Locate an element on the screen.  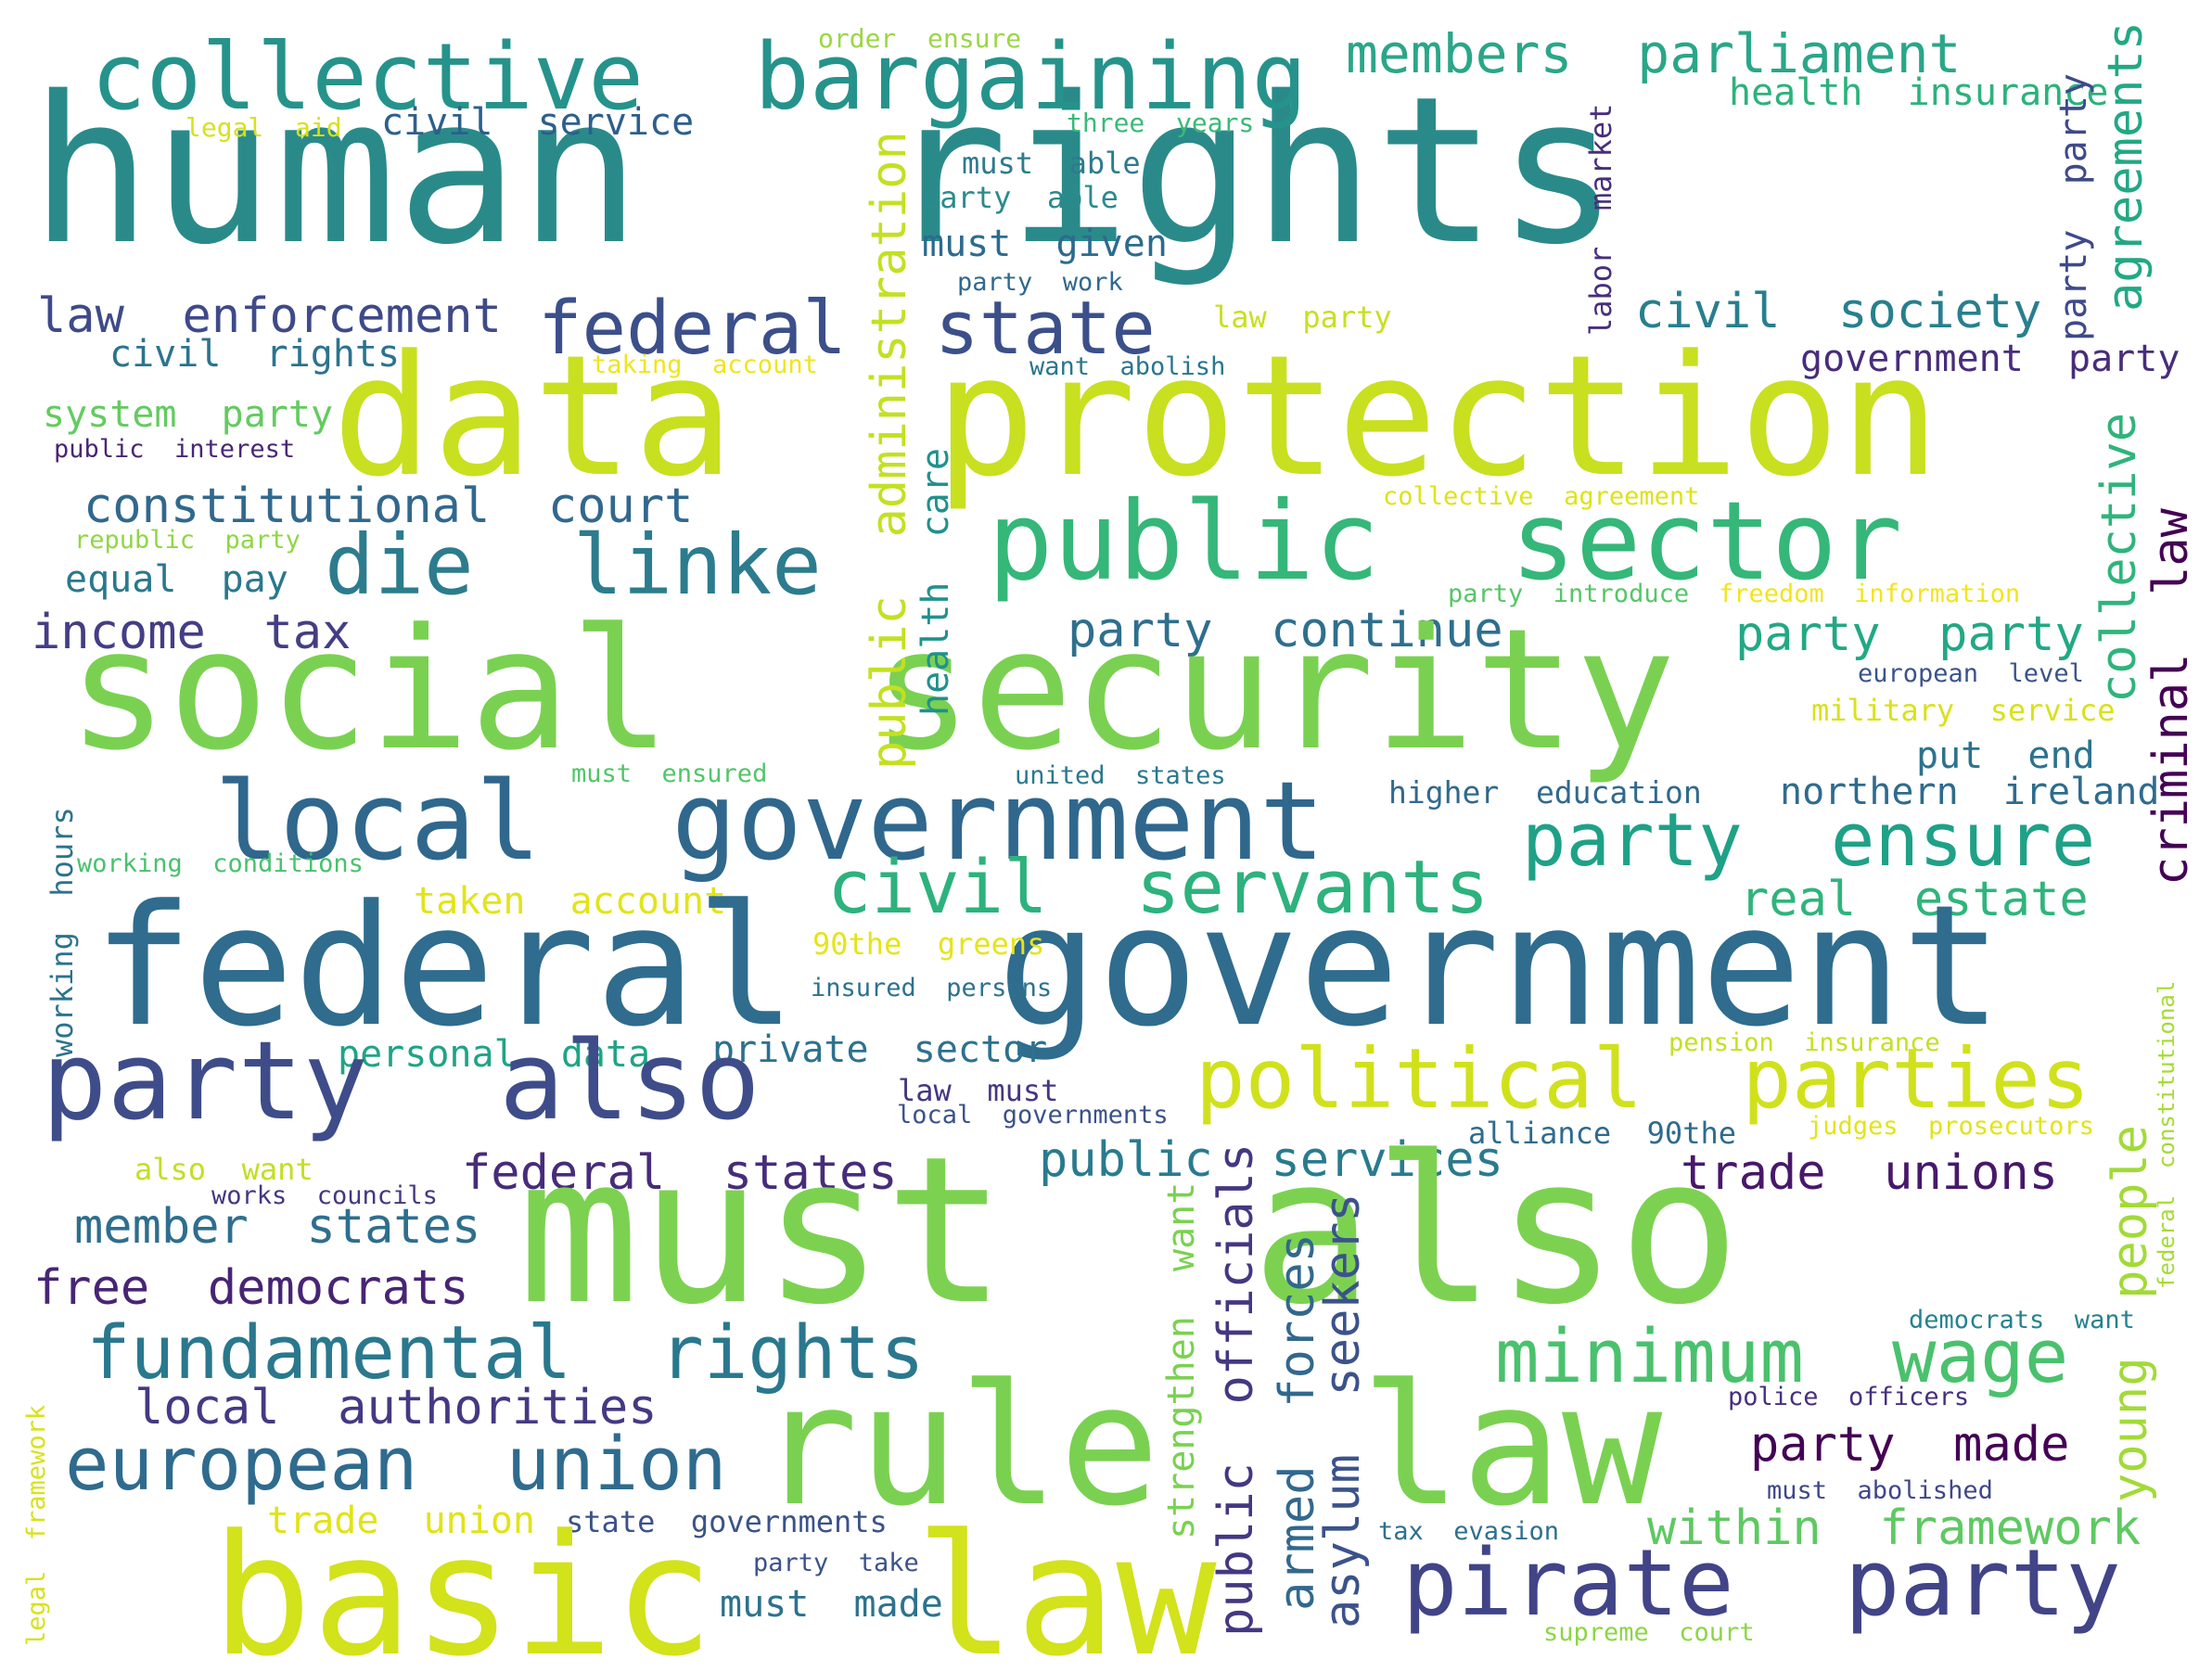
word-also-want: also want is located at coordinates (223, 1169).